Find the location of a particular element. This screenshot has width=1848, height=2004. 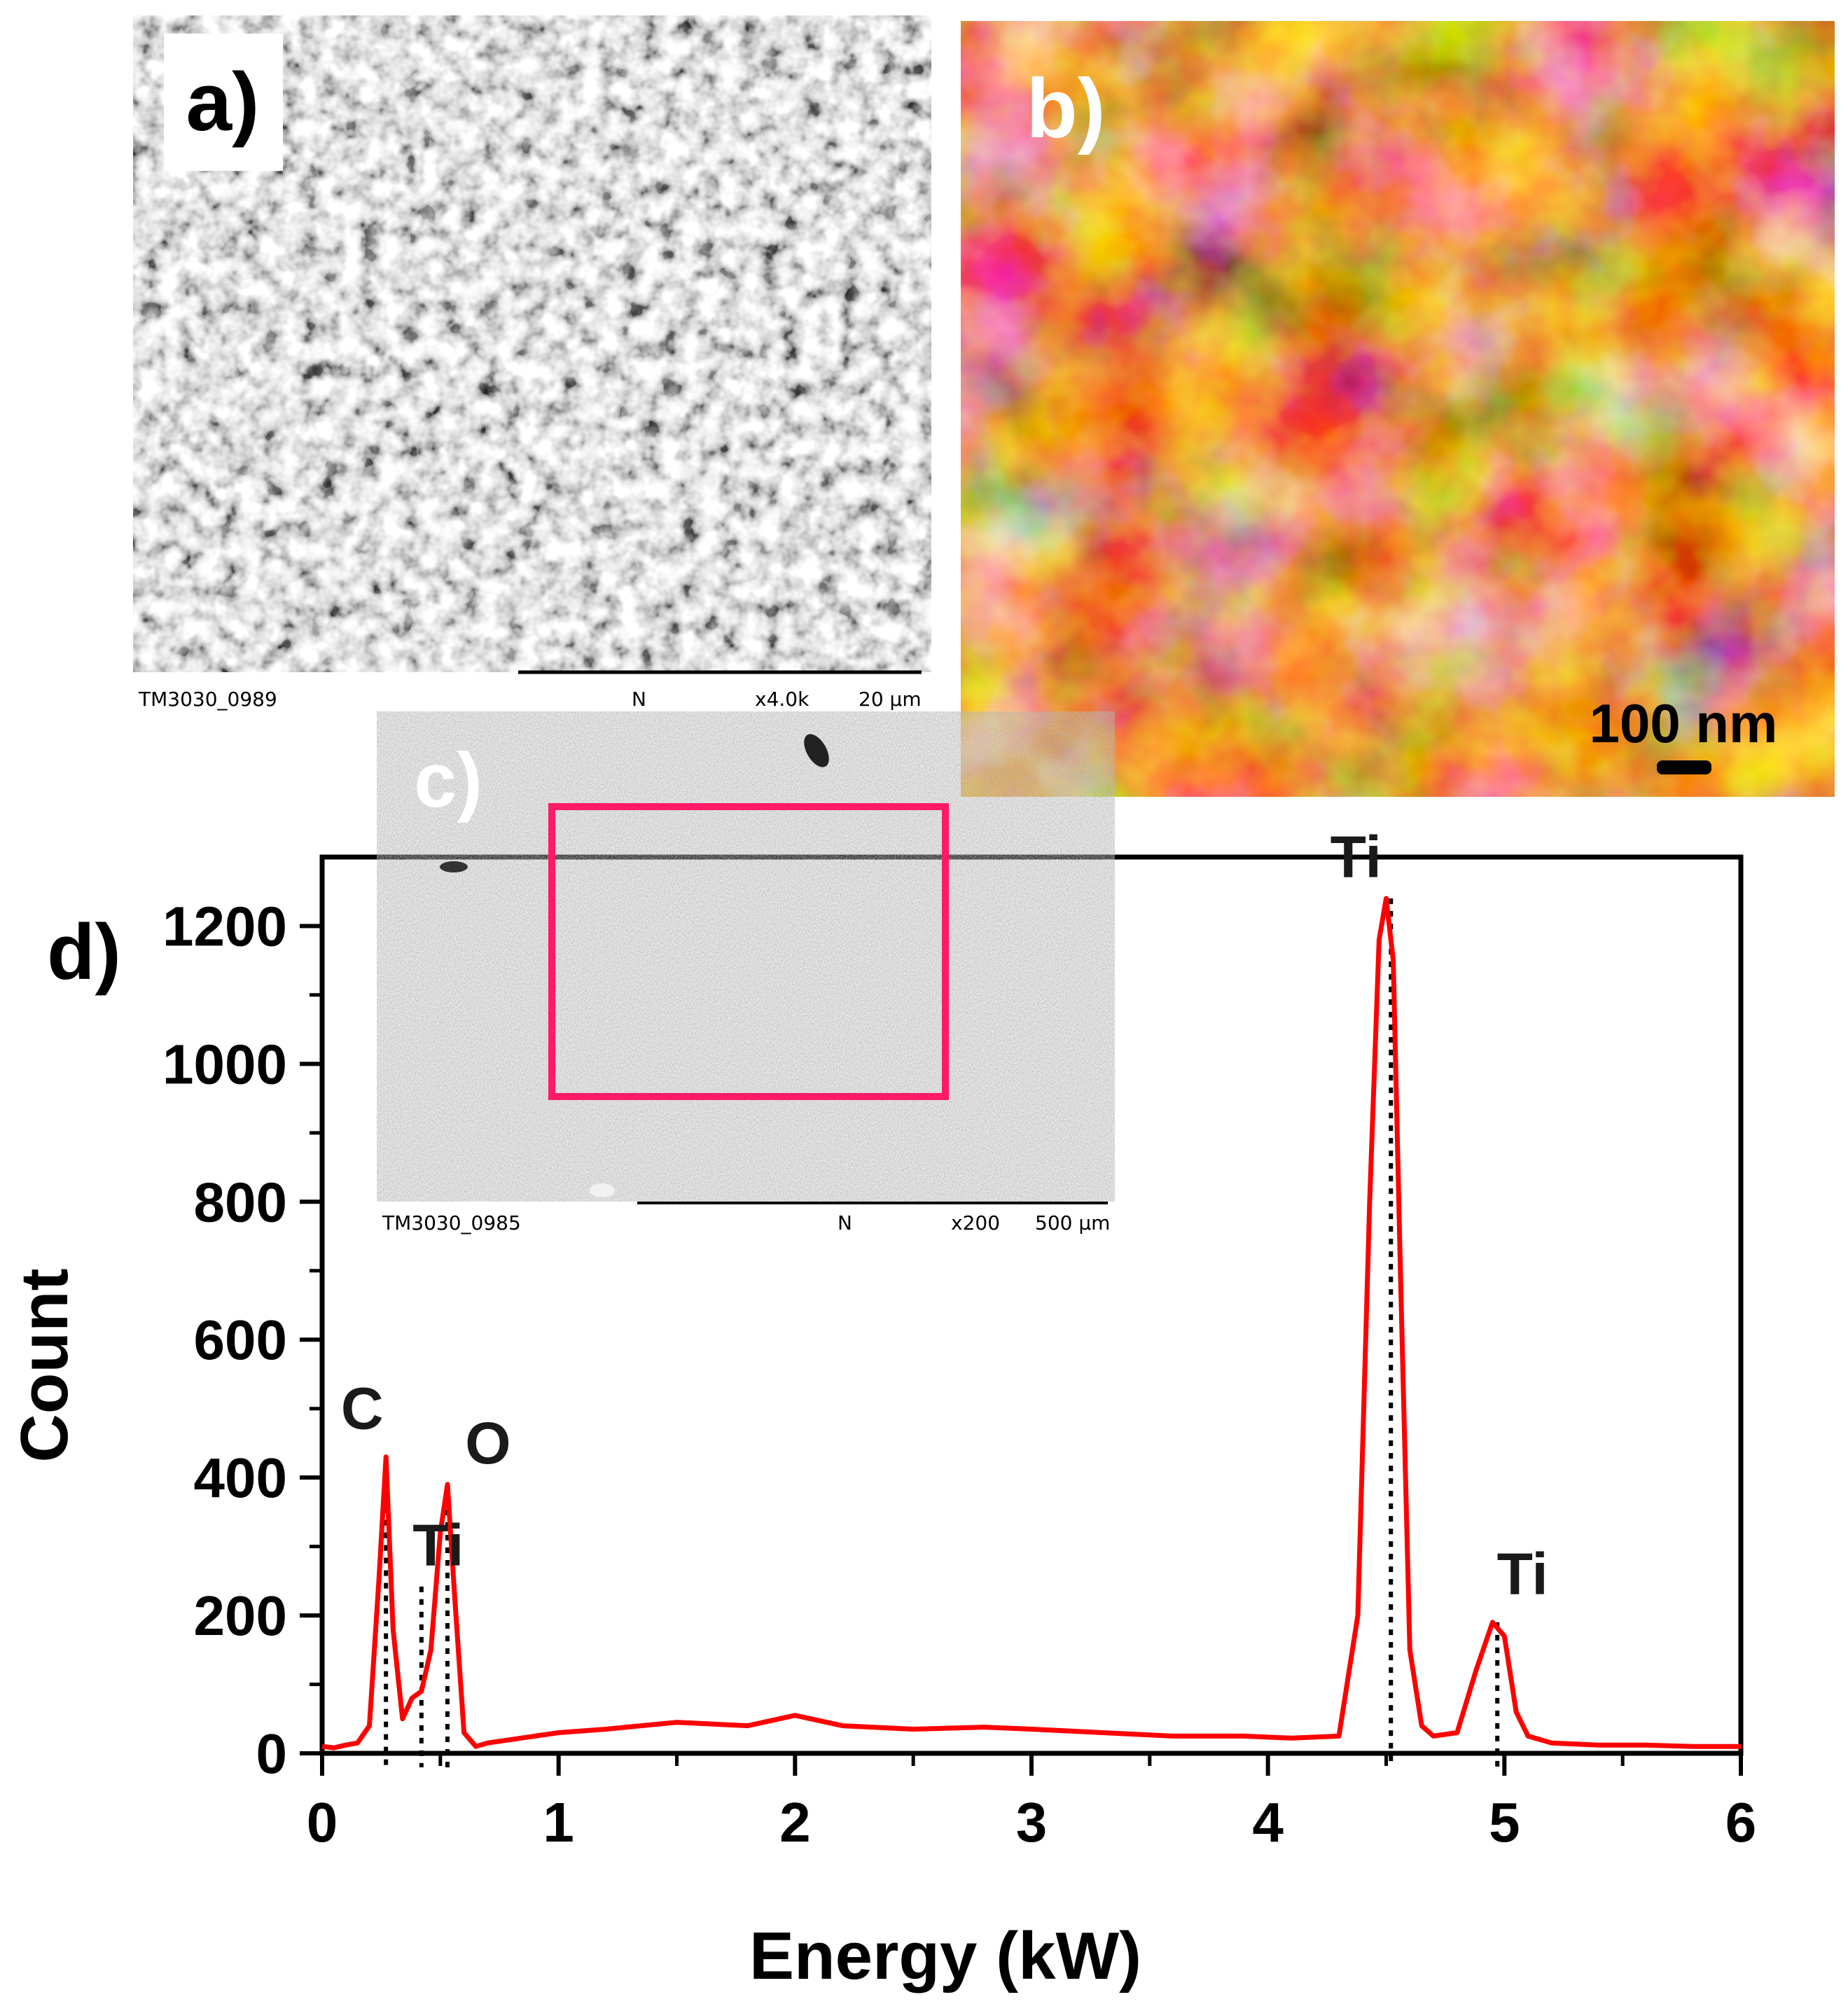

x-tick-label: 6 is located at coordinates (1741, 1822).